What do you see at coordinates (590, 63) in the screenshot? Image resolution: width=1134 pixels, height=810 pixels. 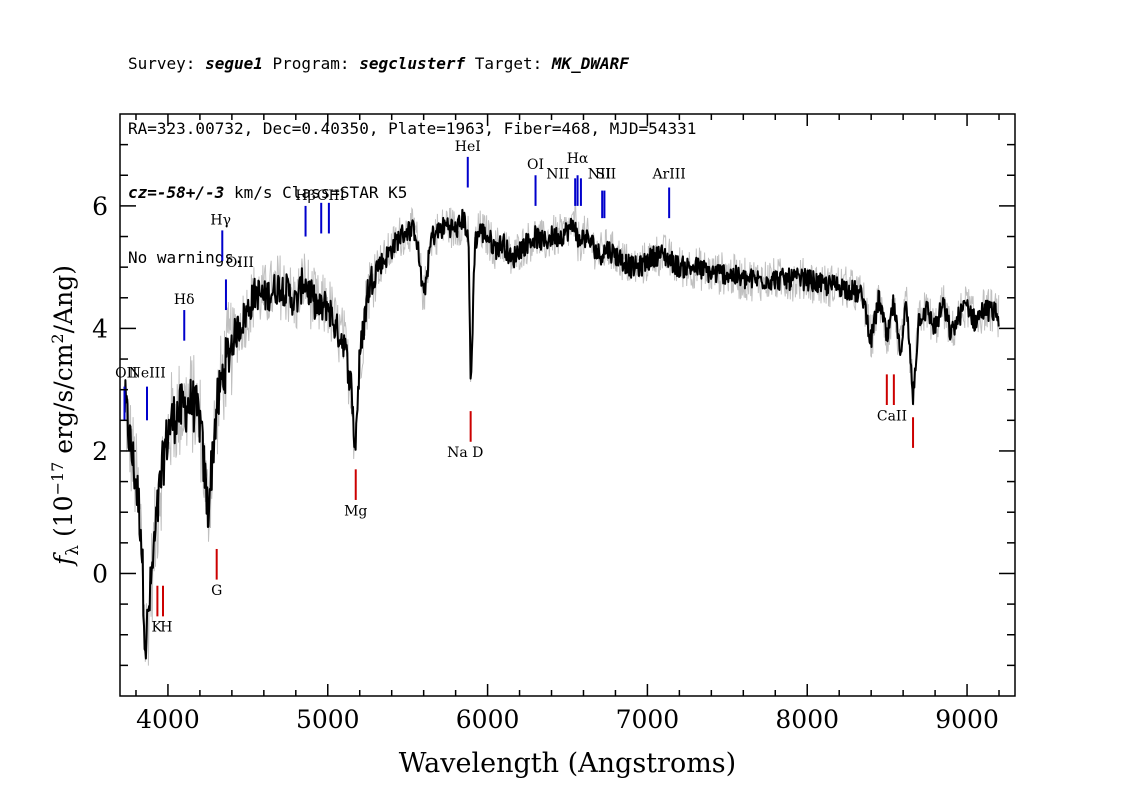 I see `target-value: MK_DWARF` at bounding box center [590, 63].